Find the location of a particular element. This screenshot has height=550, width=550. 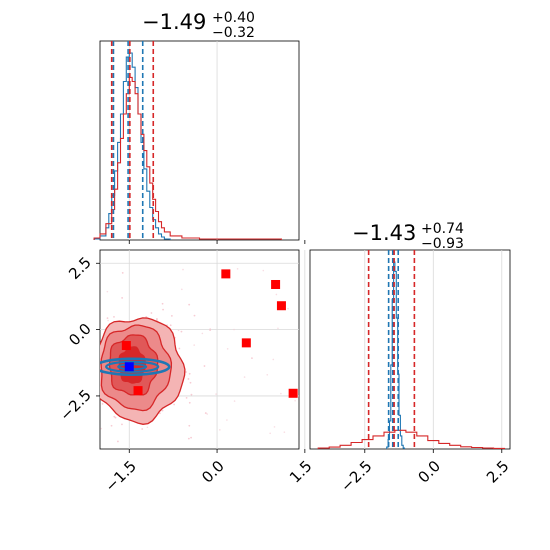

tick-label-joint-x-2: 1.5 is located at coordinates (301, 472).